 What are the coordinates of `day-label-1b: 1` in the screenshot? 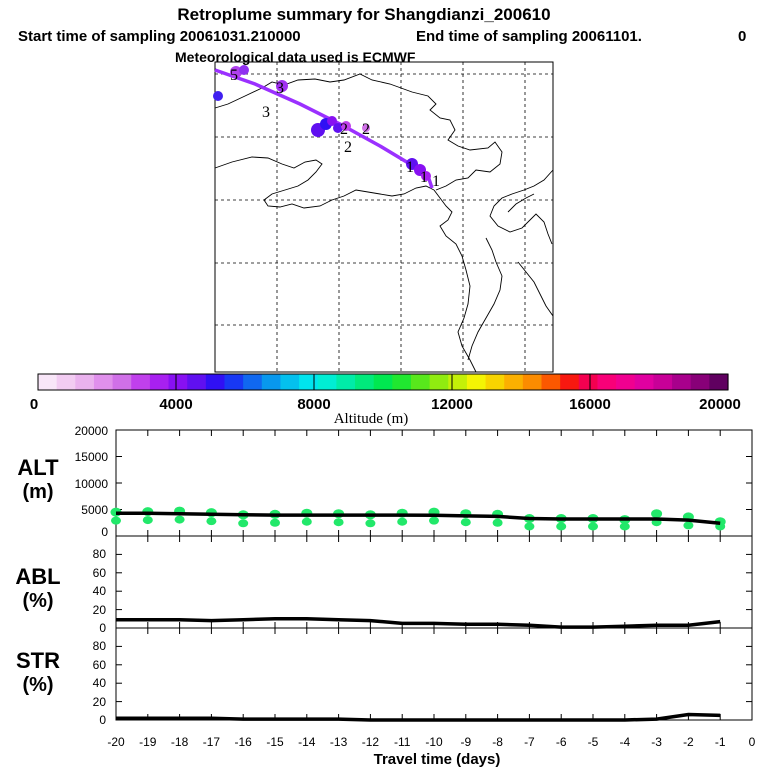 It's located at (424, 177).